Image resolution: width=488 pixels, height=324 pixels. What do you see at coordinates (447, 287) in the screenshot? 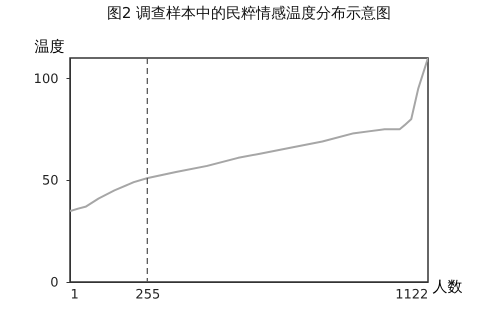
I see `x-axis-title: 人数` at bounding box center [447, 287].